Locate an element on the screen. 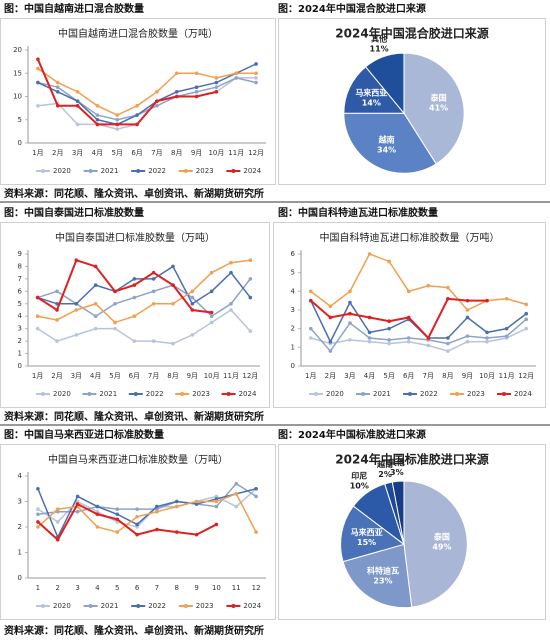 This screenshot has height=640, width=550. x-tick-label: 10 is located at coordinates (216, 588).